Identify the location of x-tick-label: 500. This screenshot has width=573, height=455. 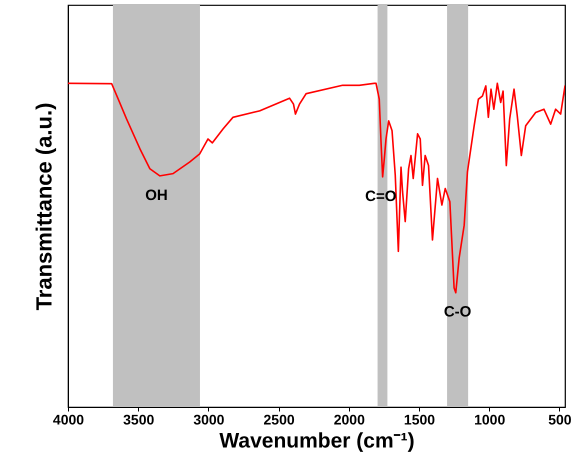
(560, 420).